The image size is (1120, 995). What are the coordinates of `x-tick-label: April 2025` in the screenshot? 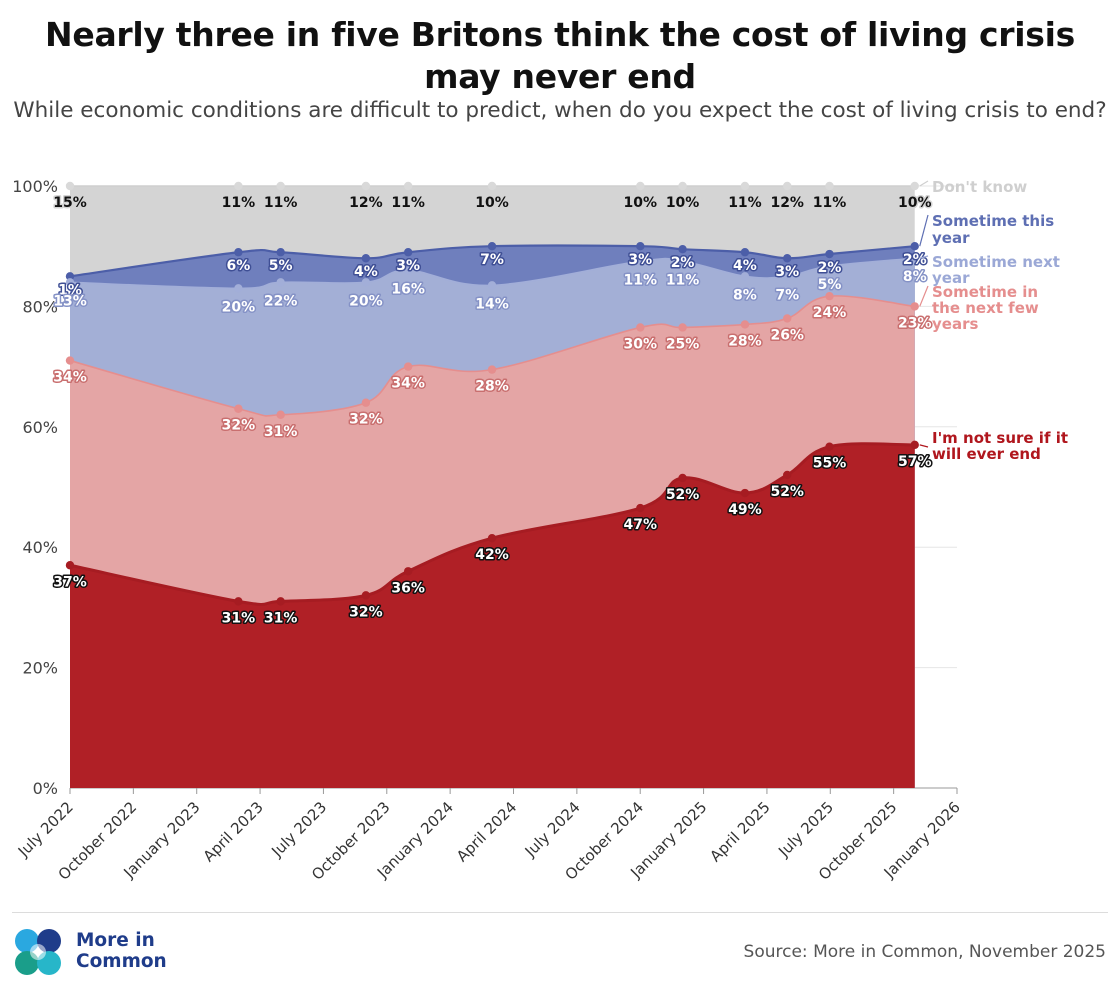 It's located at (739, 831).